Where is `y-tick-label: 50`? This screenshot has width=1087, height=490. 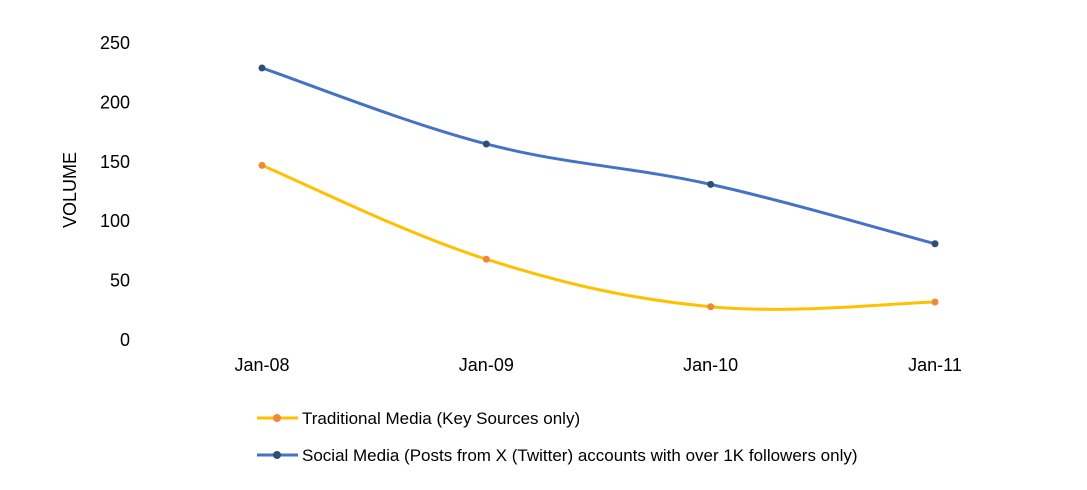
y-tick-label: 50 is located at coordinates (120, 281).